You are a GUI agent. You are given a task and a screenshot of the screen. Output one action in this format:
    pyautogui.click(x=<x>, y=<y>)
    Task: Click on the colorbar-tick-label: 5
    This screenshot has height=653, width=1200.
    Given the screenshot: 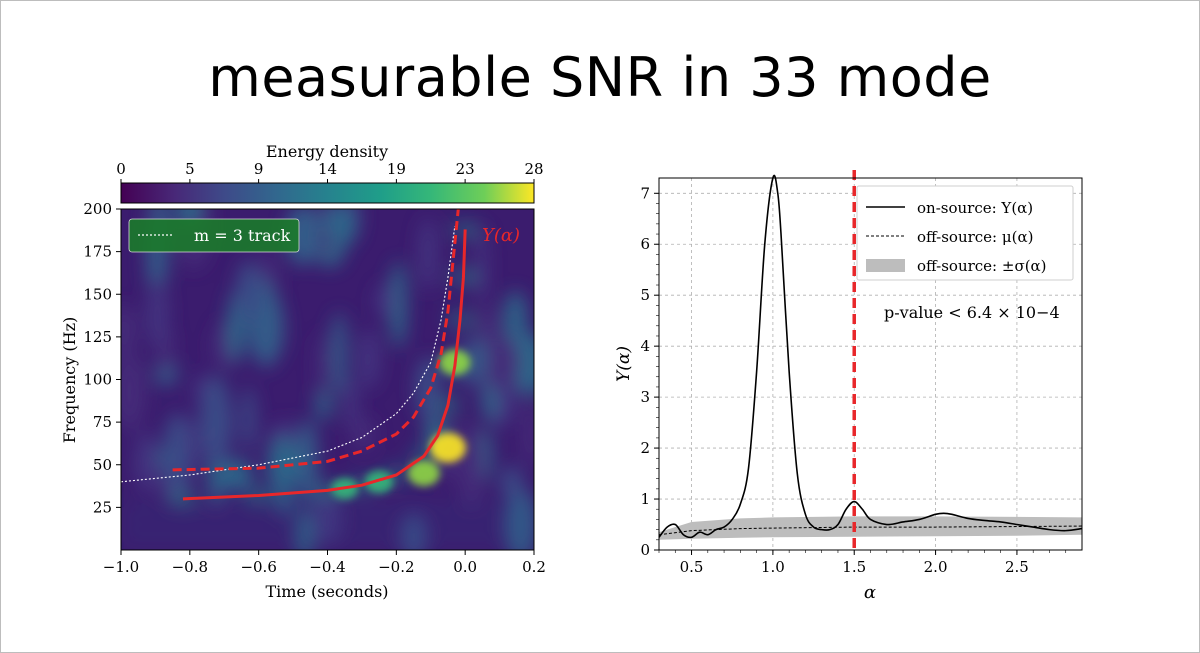 What is the action you would take?
    pyautogui.click(x=190, y=169)
    